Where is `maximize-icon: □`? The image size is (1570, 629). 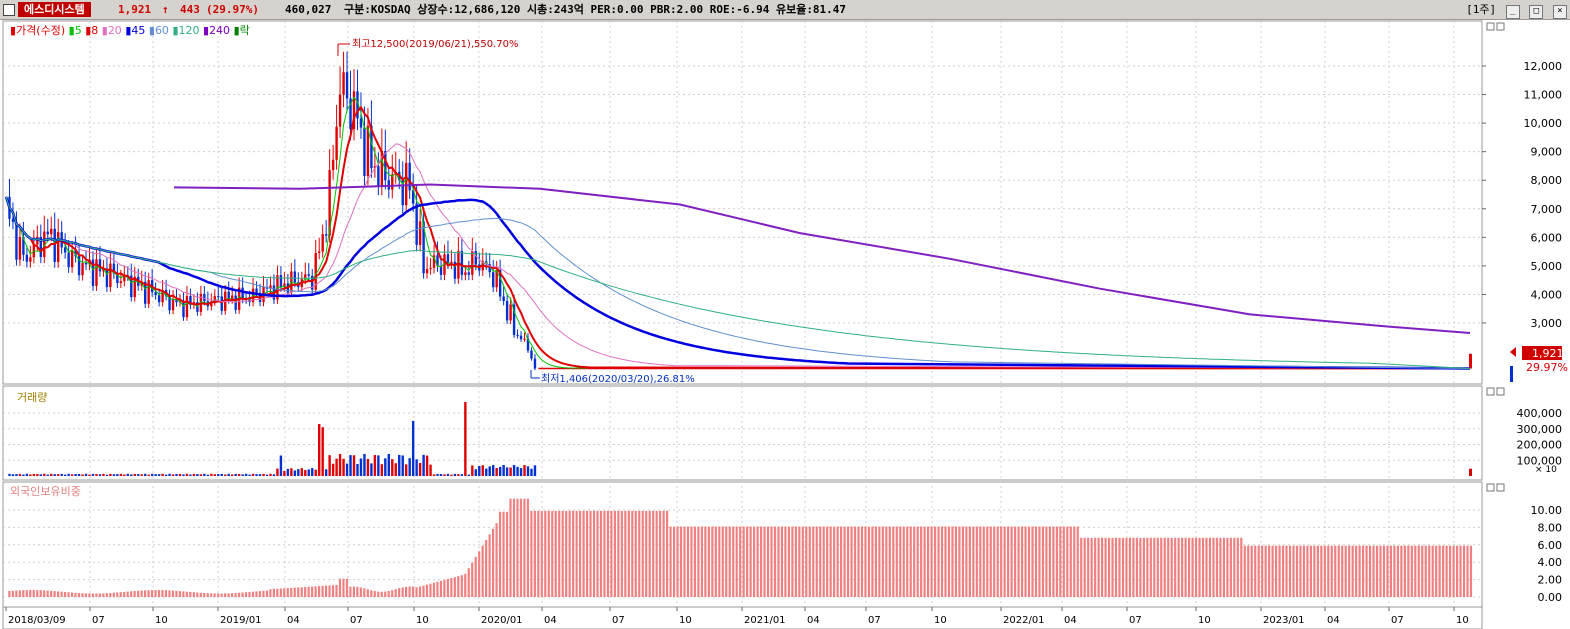 maximize-icon: □ is located at coordinates (1536, 12).